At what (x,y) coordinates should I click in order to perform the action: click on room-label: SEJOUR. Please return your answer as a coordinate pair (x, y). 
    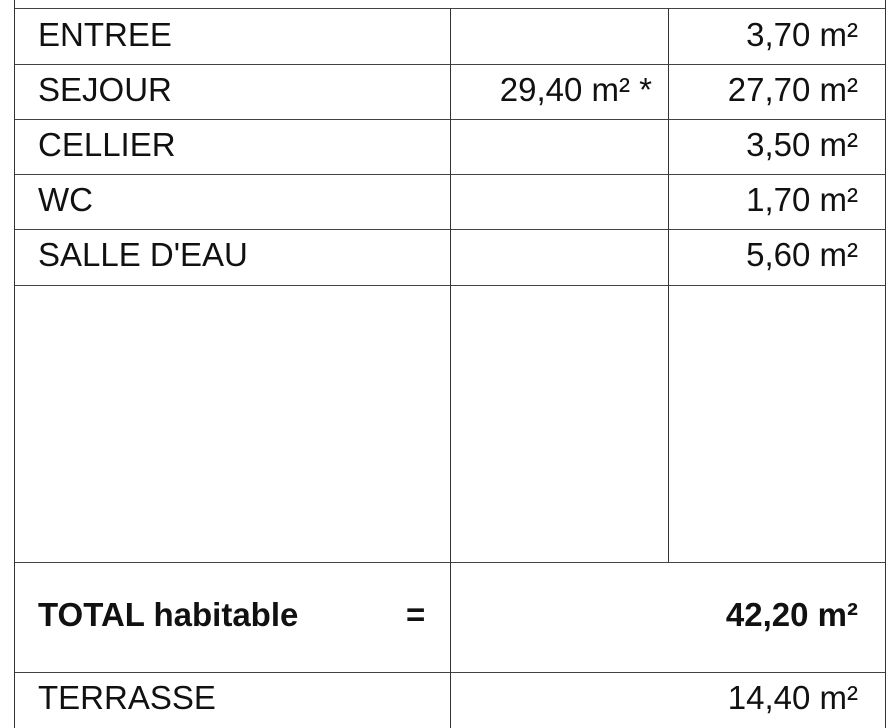
    Looking at the image, I should click on (105, 89).